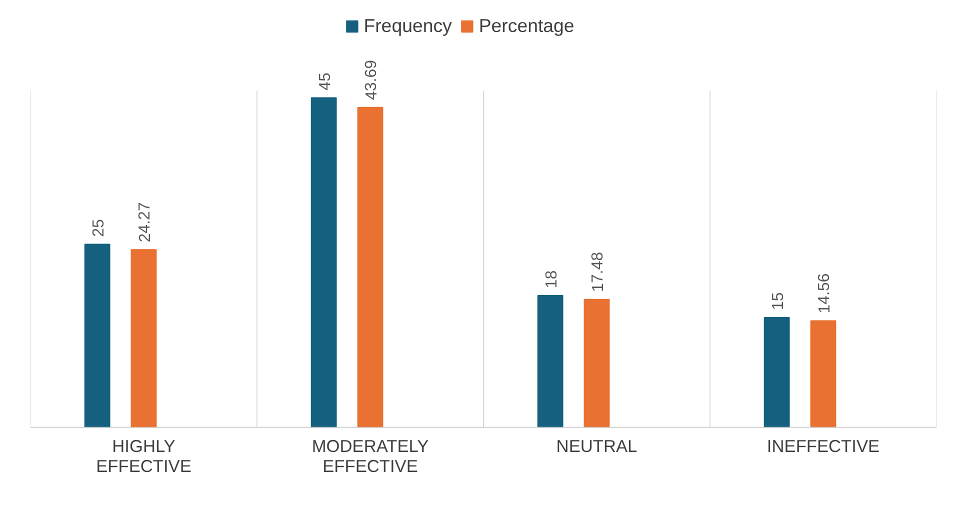 The width and height of the screenshot is (968, 521). Describe the element at coordinates (598, 272) in the screenshot. I see `data-label: 17.48` at that location.